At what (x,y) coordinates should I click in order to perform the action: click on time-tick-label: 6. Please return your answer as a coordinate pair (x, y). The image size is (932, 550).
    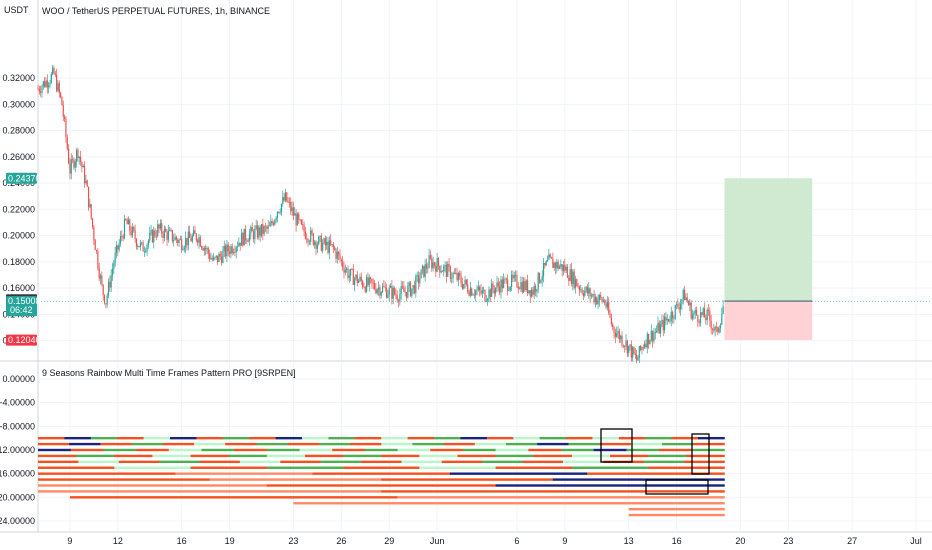
    Looking at the image, I should click on (516, 541).